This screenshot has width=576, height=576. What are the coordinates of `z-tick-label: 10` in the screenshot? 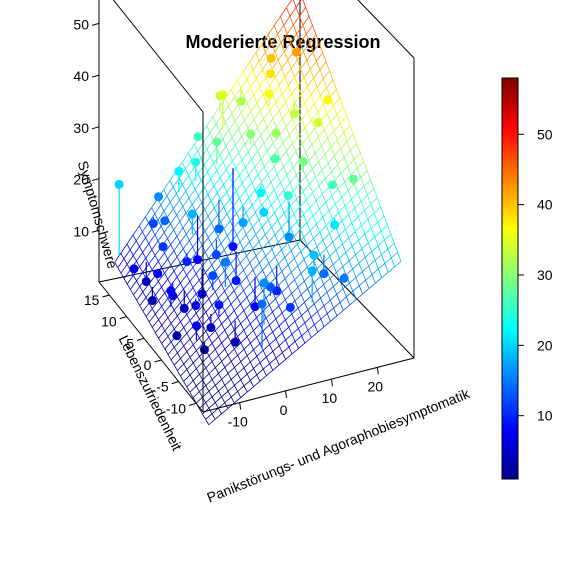 It's located at (81, 231).